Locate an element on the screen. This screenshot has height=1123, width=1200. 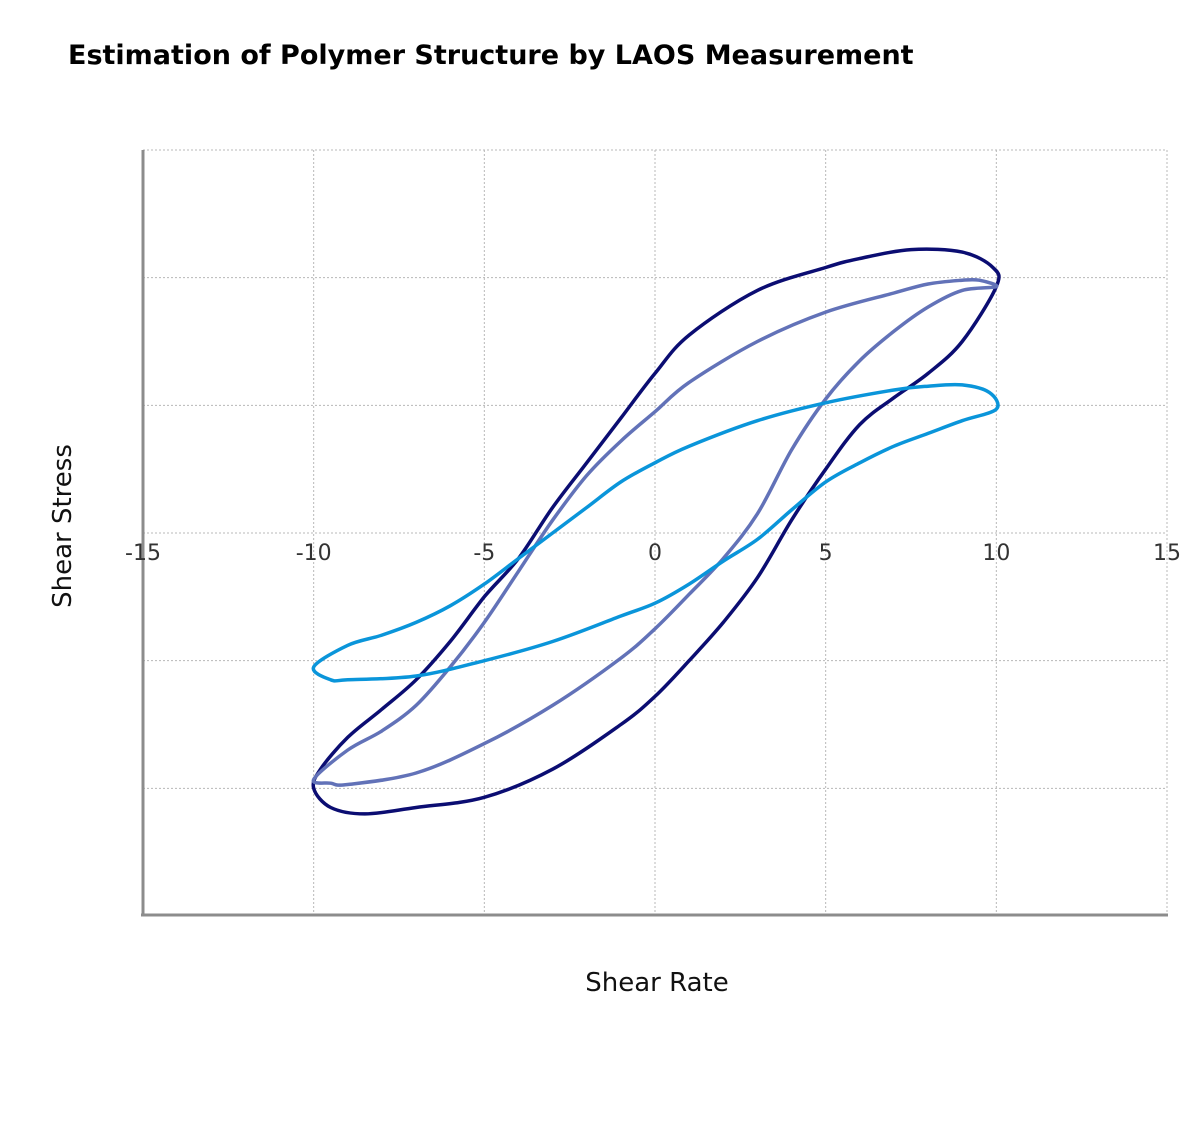
x-tick-label: 5 is located at coordinates (826, 553).